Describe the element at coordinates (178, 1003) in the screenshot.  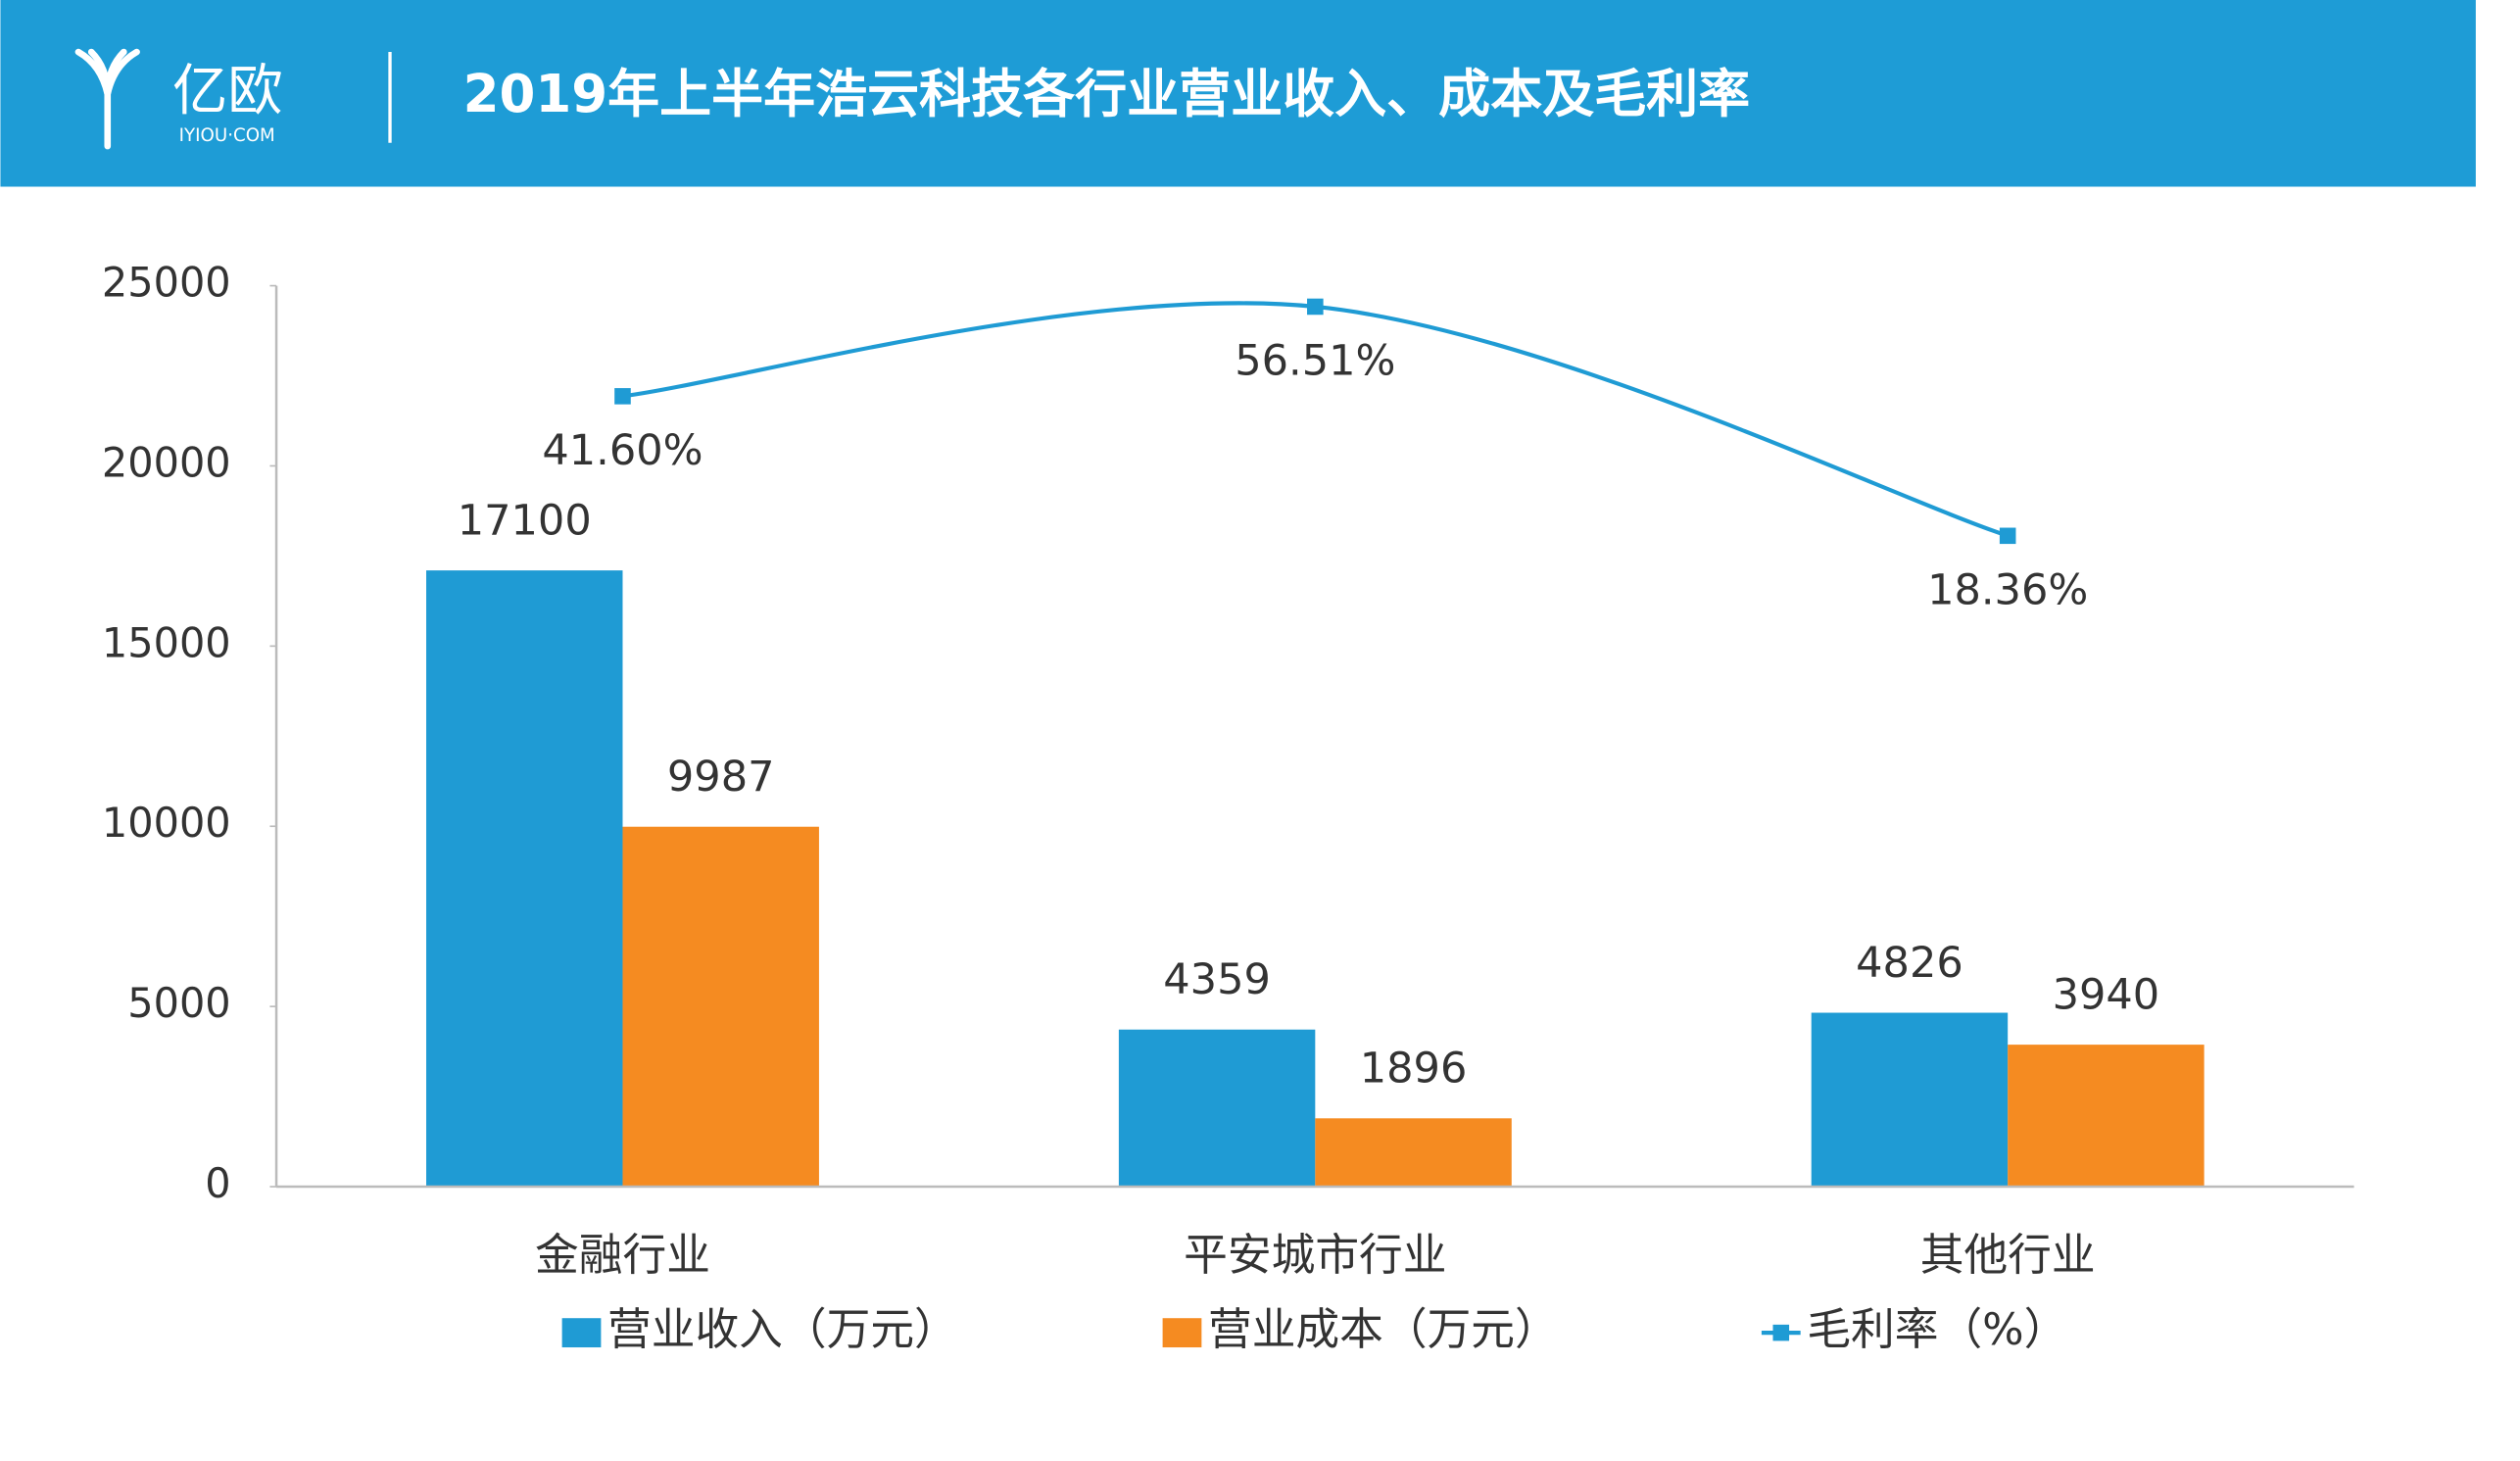
I see `y-tick-label: 5000` at that location.